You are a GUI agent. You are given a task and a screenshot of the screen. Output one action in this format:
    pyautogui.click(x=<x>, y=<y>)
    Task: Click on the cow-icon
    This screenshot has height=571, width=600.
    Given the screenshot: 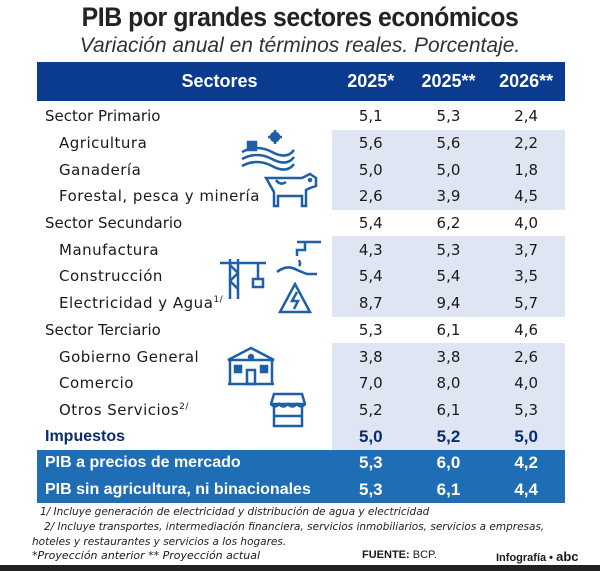 What is the action you would take?
    pyautogui.click(x=290, y=190)
    